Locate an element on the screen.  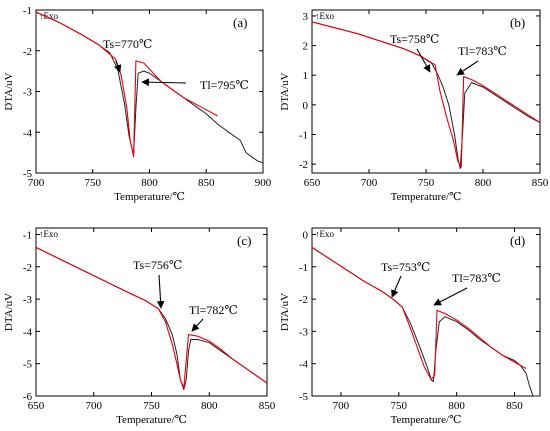
panel-label: (c) is located at coordinates (244, 240).